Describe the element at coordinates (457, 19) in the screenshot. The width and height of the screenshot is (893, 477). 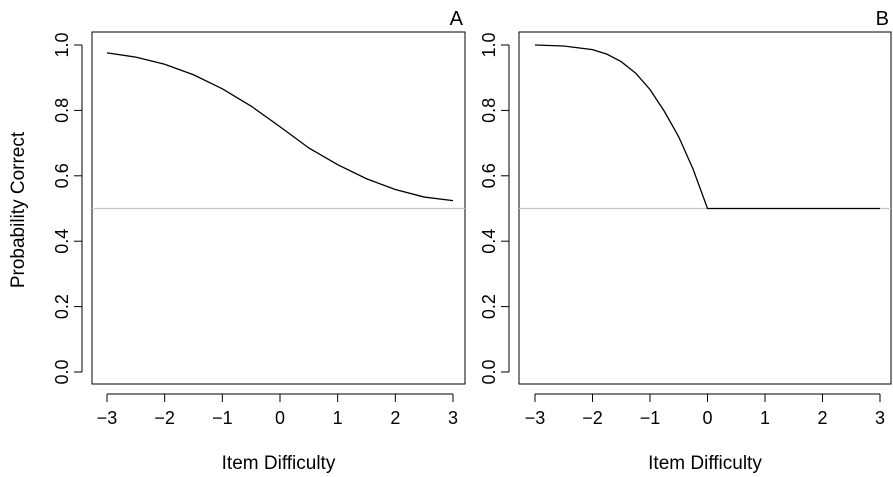
I see `panel-label: A` at that location.